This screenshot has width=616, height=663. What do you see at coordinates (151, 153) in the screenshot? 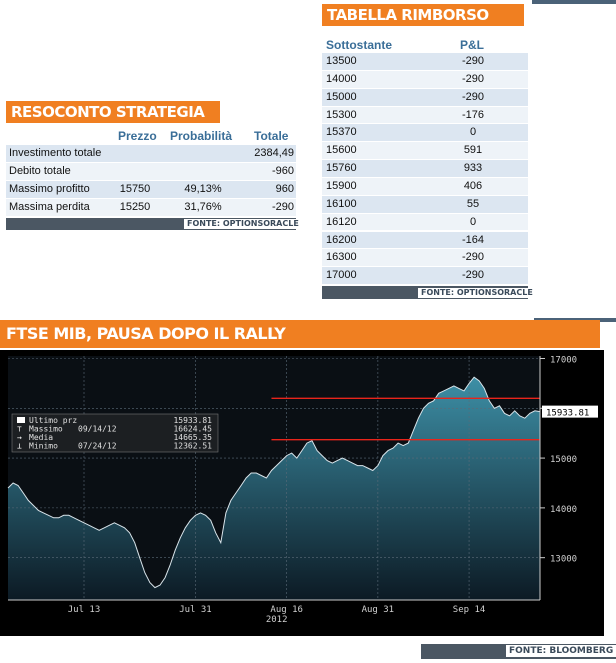
I see `table-row: Investimento totale 2384,49` at bounding box center [151, 153].